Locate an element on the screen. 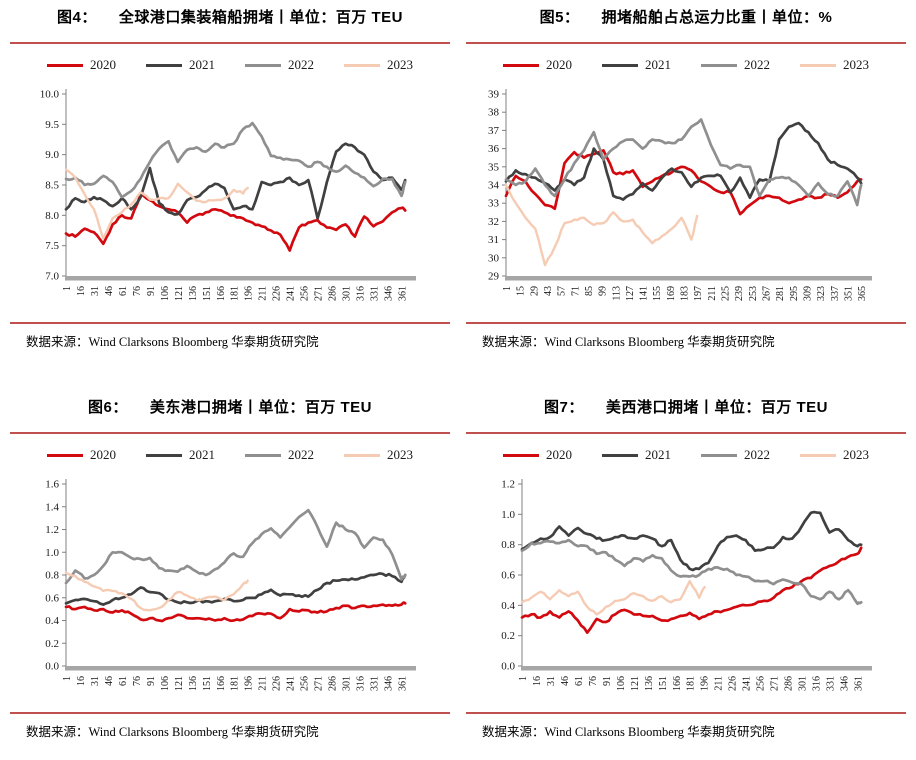 The image size is (916, 760). figure-title: 美东港口拥堵丨单位：百万 TEU is located at coordinates (260, 407).